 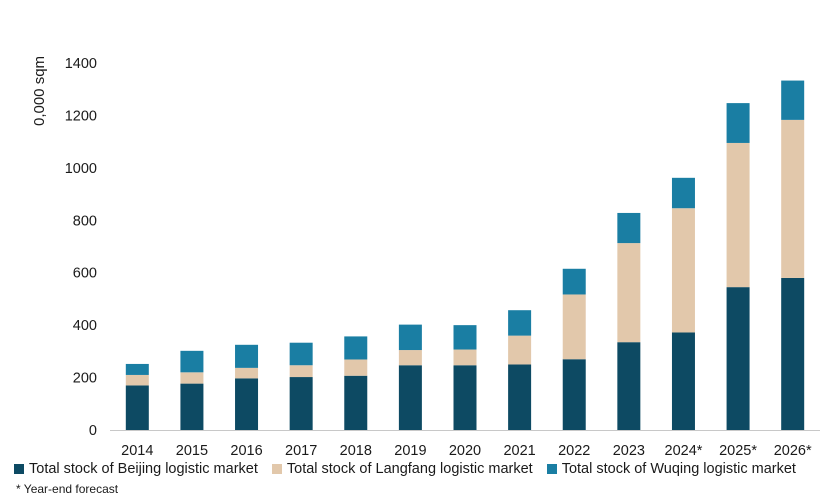 What do you see at coordinates (137, 369) in the screenshot?
I see `bar-segment-wuqing-2014` at bounding box center [137, 369].